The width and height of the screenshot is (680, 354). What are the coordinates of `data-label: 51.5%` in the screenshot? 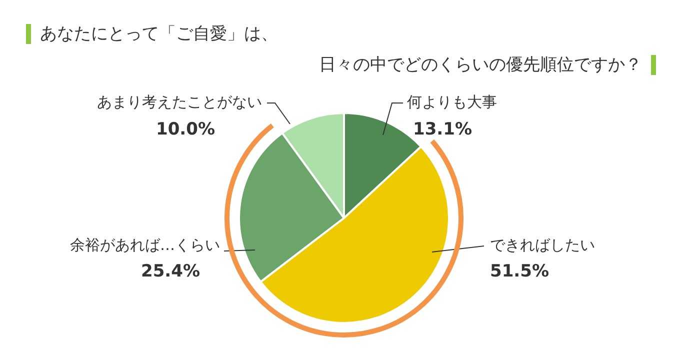 It's located at (519, 271).